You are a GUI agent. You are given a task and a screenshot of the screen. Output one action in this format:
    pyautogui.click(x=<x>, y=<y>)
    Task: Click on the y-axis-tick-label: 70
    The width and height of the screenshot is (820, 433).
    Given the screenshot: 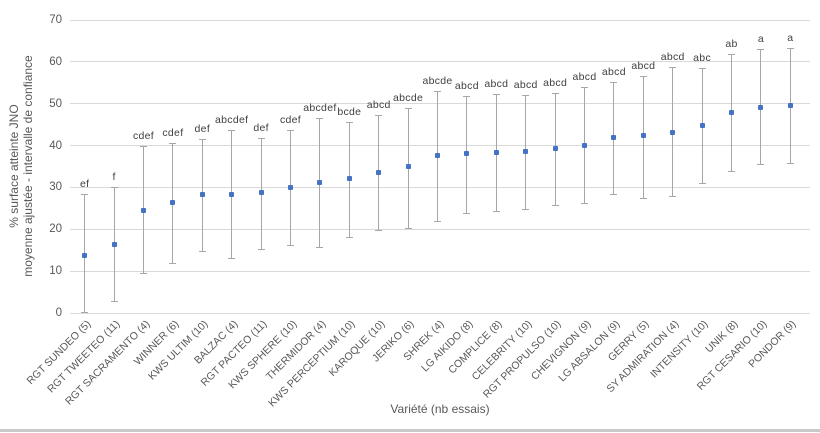 What is the action you would take?
    pyautogui.click(x=55, y=20)
    